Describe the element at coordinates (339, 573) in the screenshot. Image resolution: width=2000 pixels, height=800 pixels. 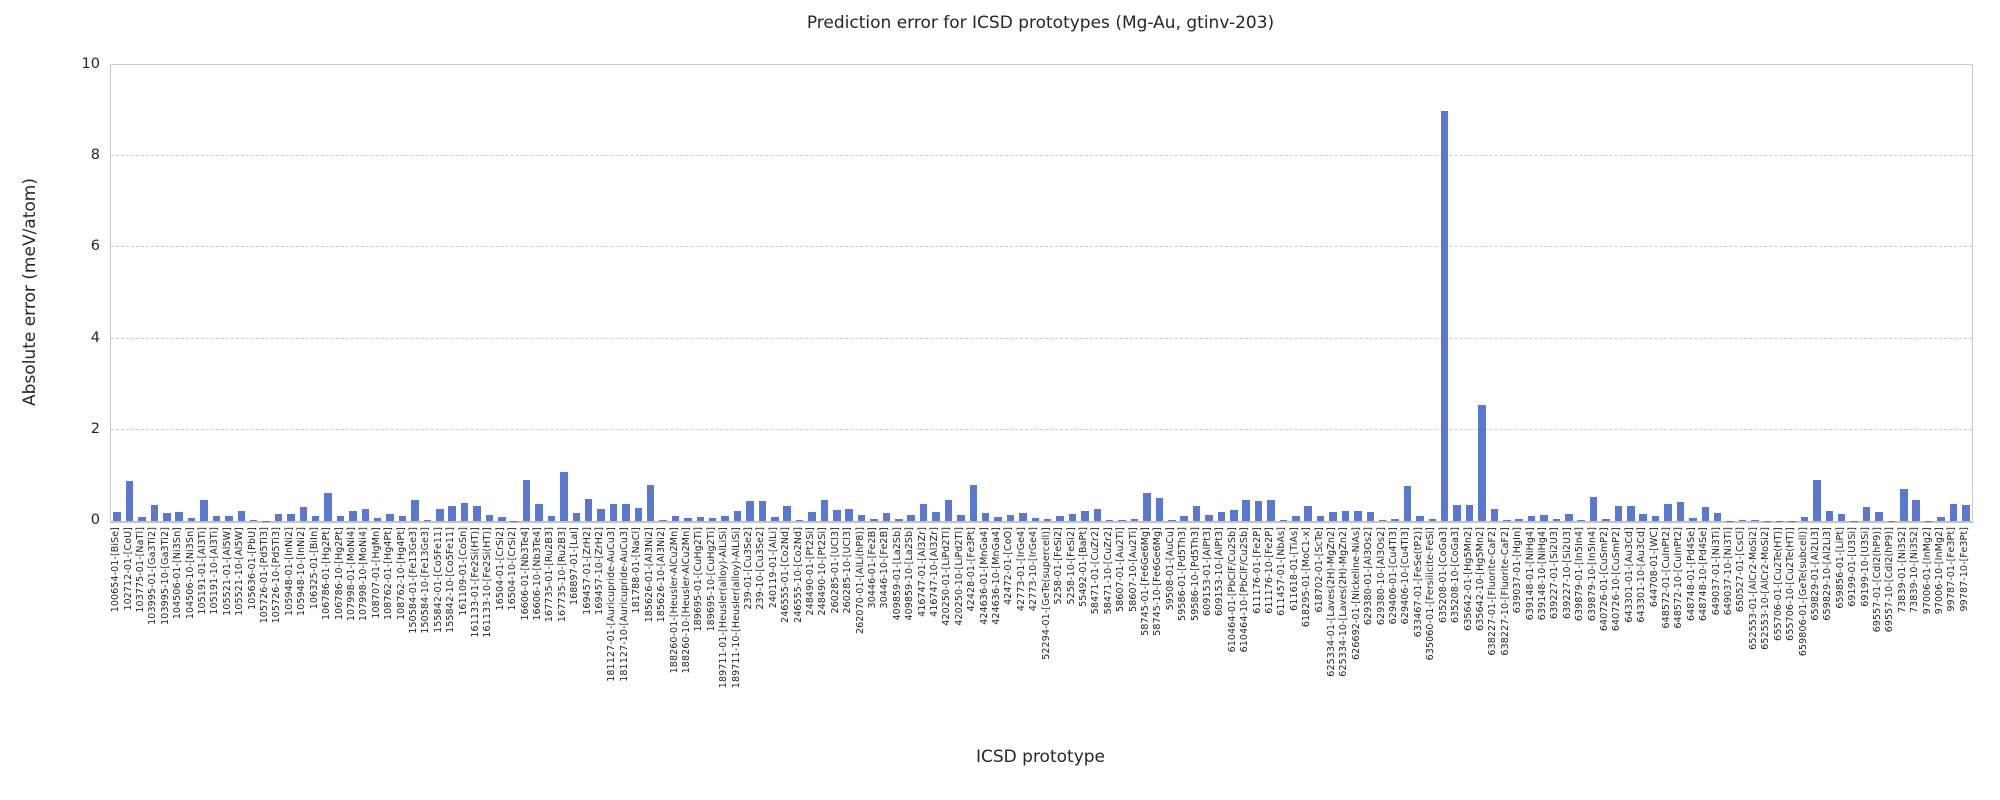
I see `x-tick-label: 106786-10-[Hg2Pt]` at that location.